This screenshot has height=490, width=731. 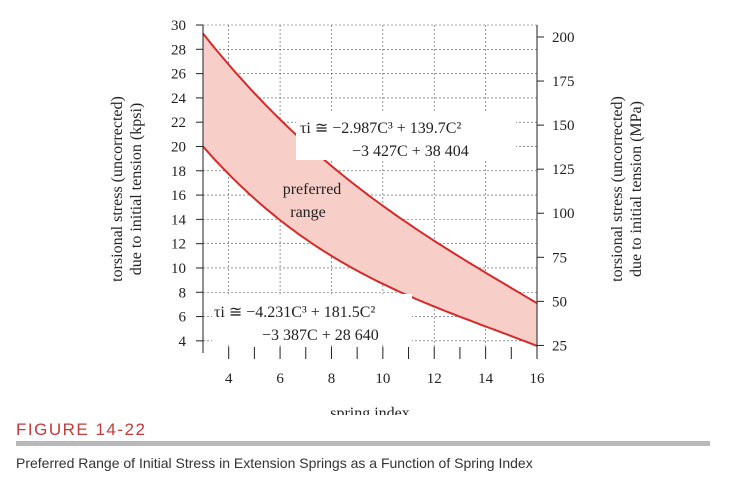 What do you see at coordinates (178, 50) in the screenshot?
I see `y-tick-label: 28` at bounding box center [178, 50].